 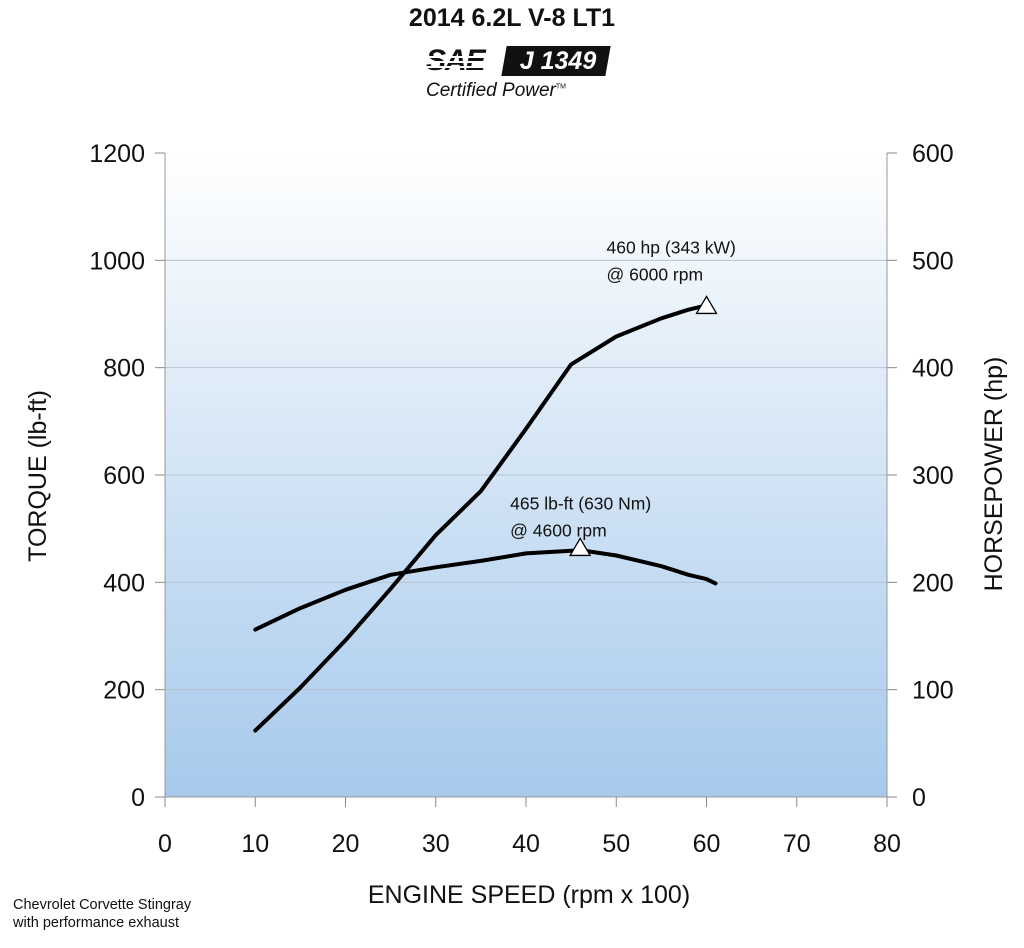 What do you see at coordinates (526, 844) in the screenshot?
I see `x-tick-label-40: 40` at bounding box center [526, 844].